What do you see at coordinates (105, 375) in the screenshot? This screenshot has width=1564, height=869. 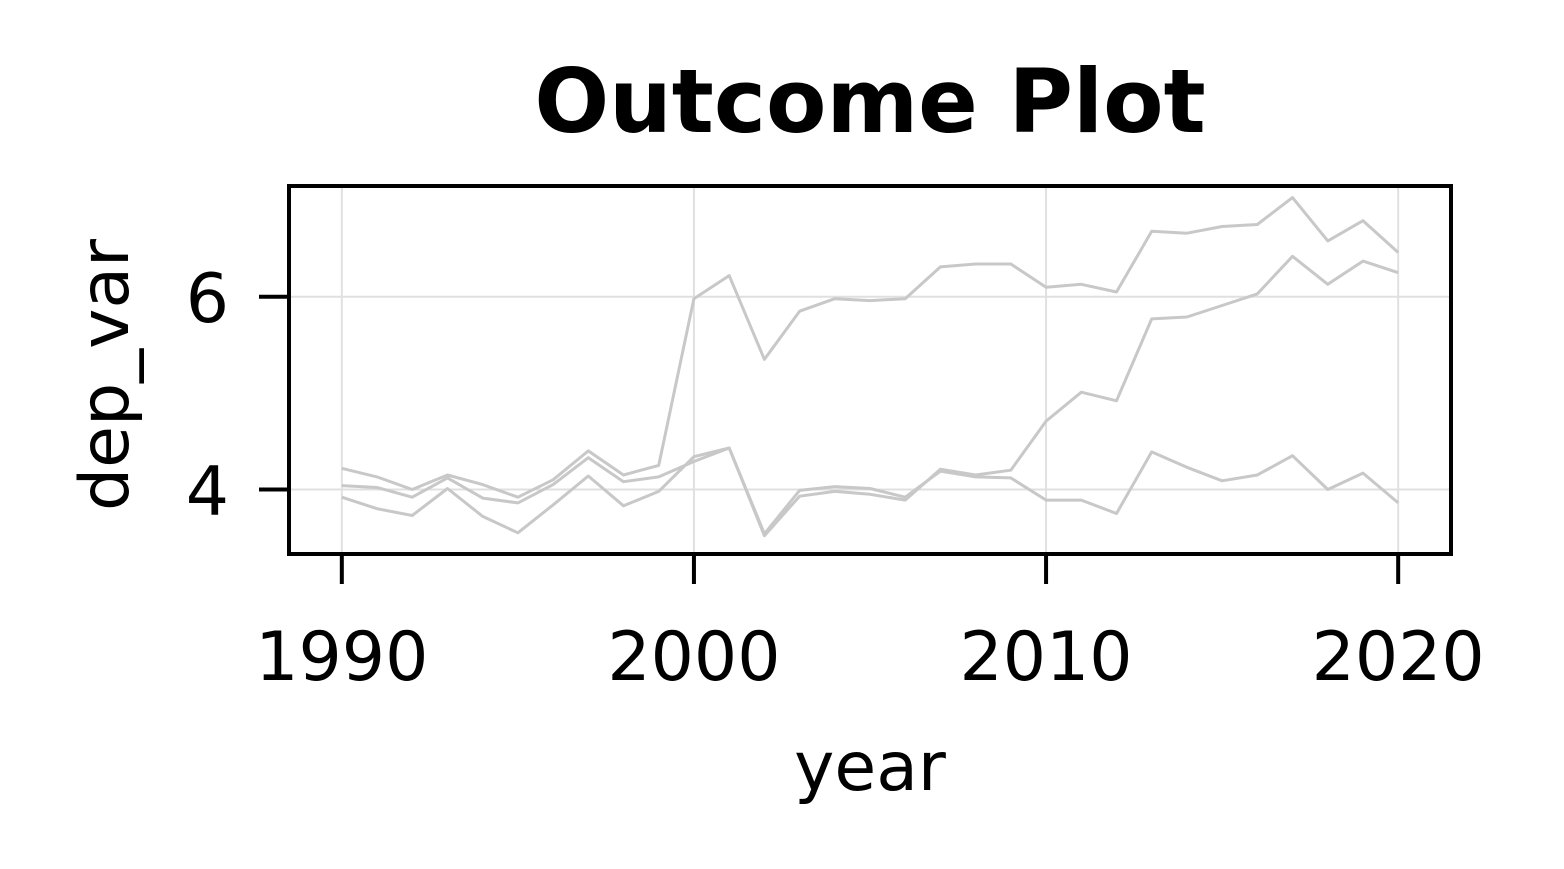 I see `y-axis-label: dep_var` at bounding box center [105, 375].